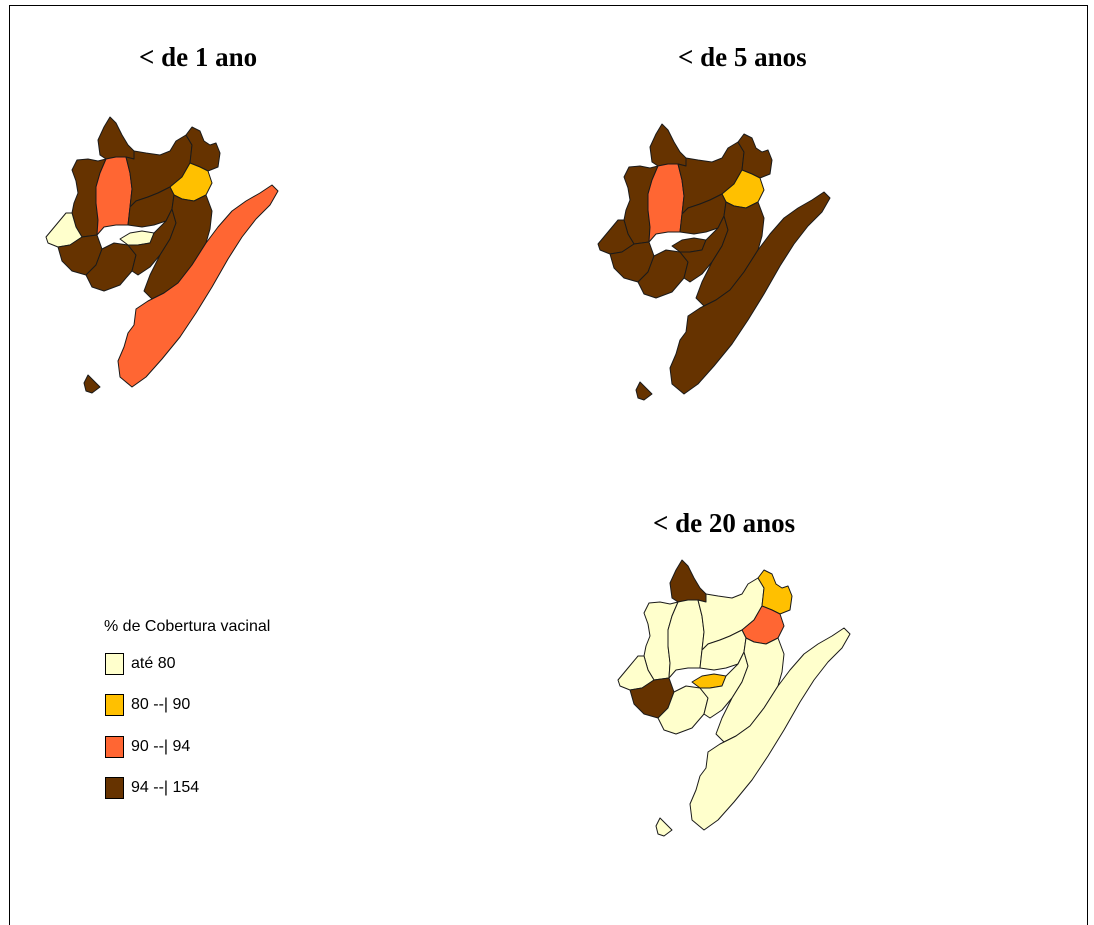 The height and width of the screenshot is (925, 1094). What do you see at coordinates (742, 57) in the screenshot?
I see `panel-title-5: < de 5 anos` at bounding box center [742, 57].